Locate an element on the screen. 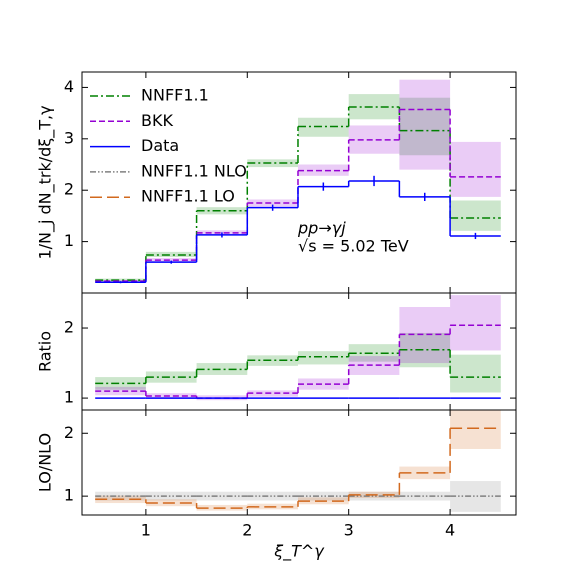  x-tick-label: 2 is located at coordinates (247, 530).